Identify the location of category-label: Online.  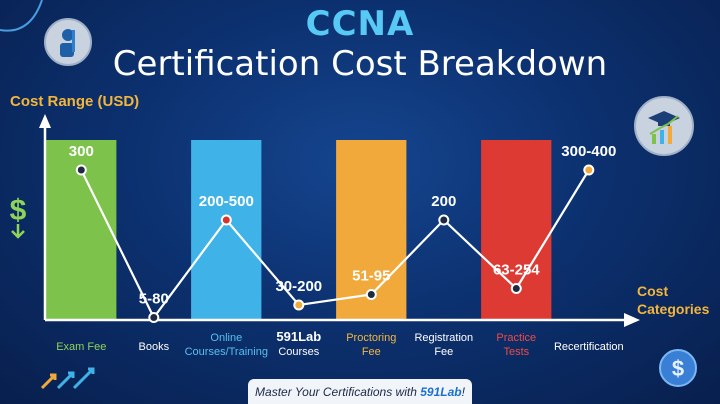
(226, 338).